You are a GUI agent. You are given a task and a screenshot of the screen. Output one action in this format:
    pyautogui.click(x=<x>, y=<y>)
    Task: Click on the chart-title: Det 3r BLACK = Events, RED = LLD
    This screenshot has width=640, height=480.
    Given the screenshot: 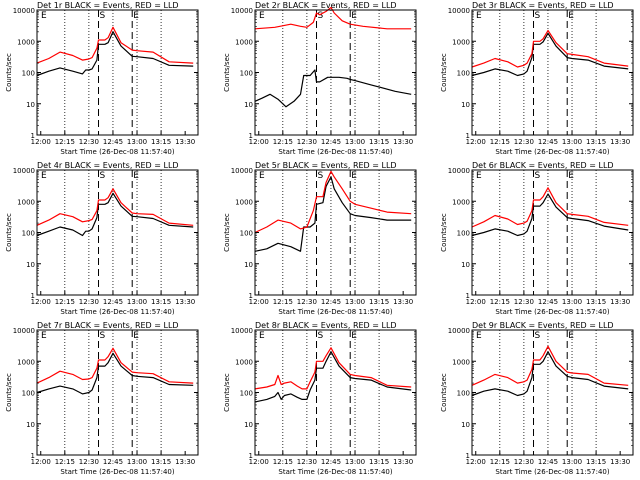 What is the action you would take?
    pyautogui.click(x=543, y=5)
    